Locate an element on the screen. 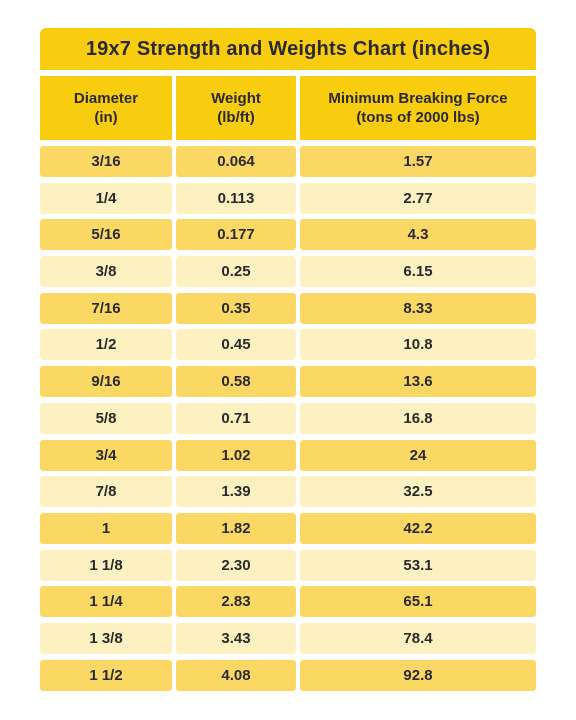 The width and height of the screenshot is (576, 720). weight-cell: 2.30 is located at coordinates (236, 565).